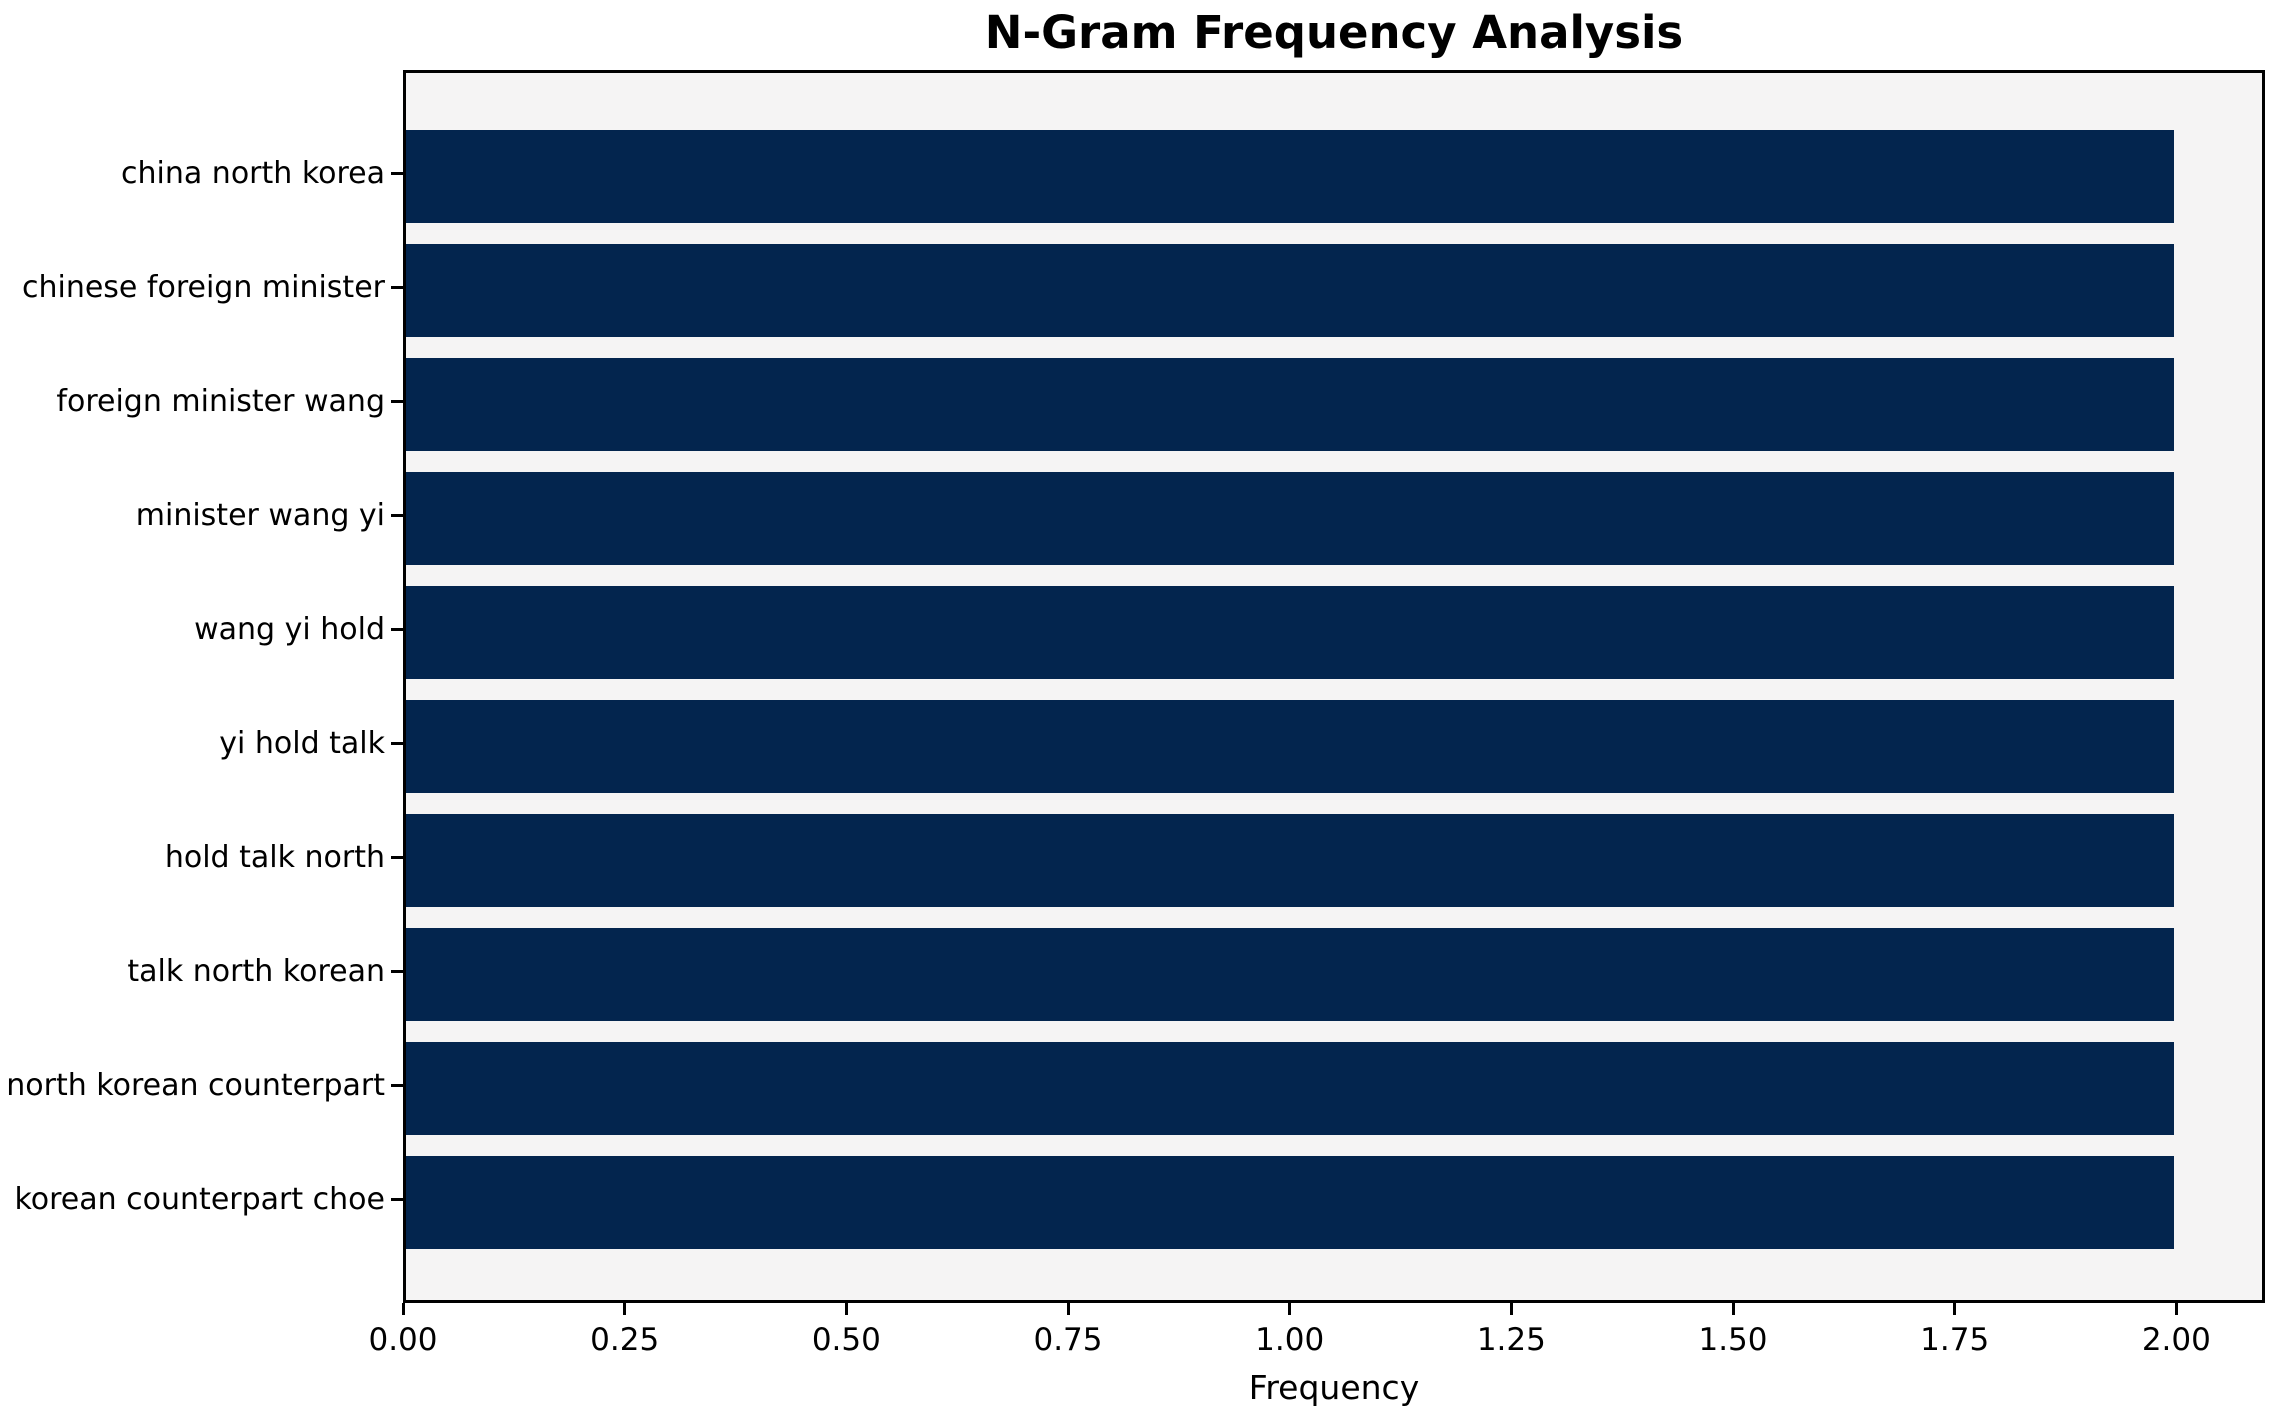 The width and height of the screenshot is (2284, 1414). What do you see at coordinates (274, 857) in the screenshot?
I see `y-tick-label: hold talk north` at bounding box center [274, 857].